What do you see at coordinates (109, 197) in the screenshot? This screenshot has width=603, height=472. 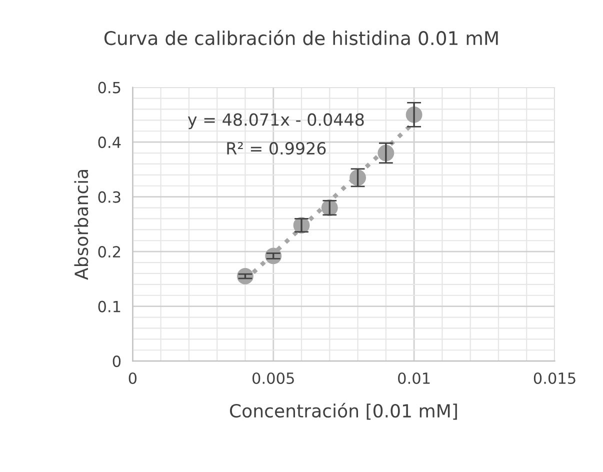 I see `y-tick-label: 0.3` at bounding box center [109, 197].